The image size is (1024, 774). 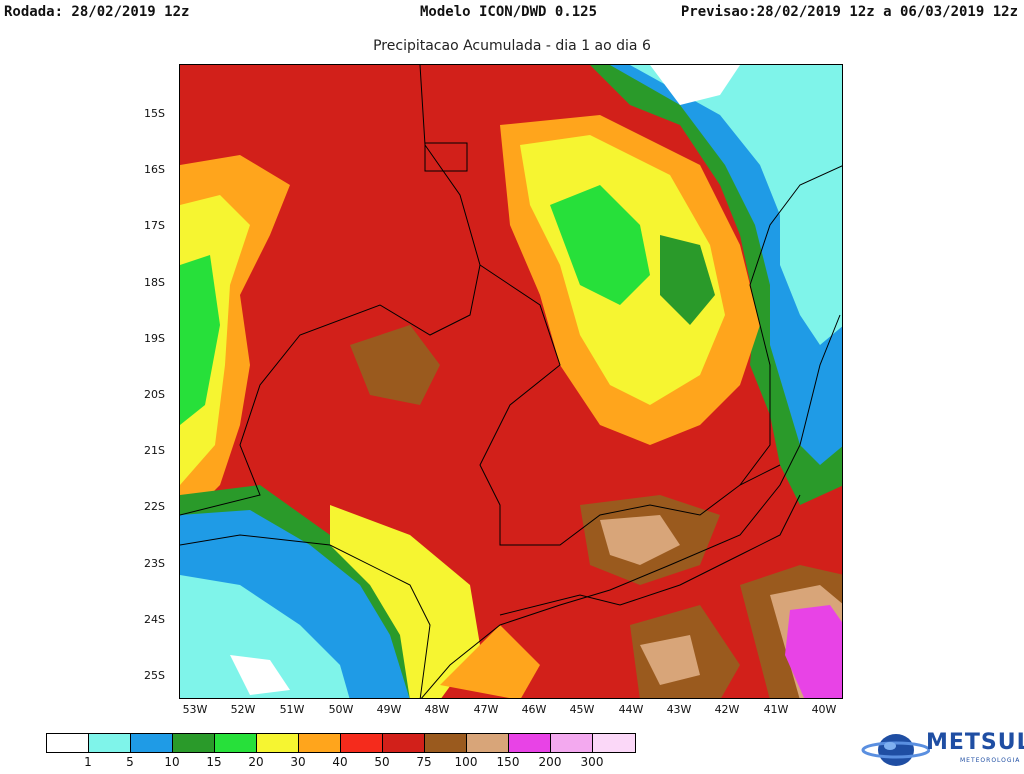 What do you see at coordinates (600, 245) in the screenshot?
I see `field-20mm` at bounding box center [600, 245].